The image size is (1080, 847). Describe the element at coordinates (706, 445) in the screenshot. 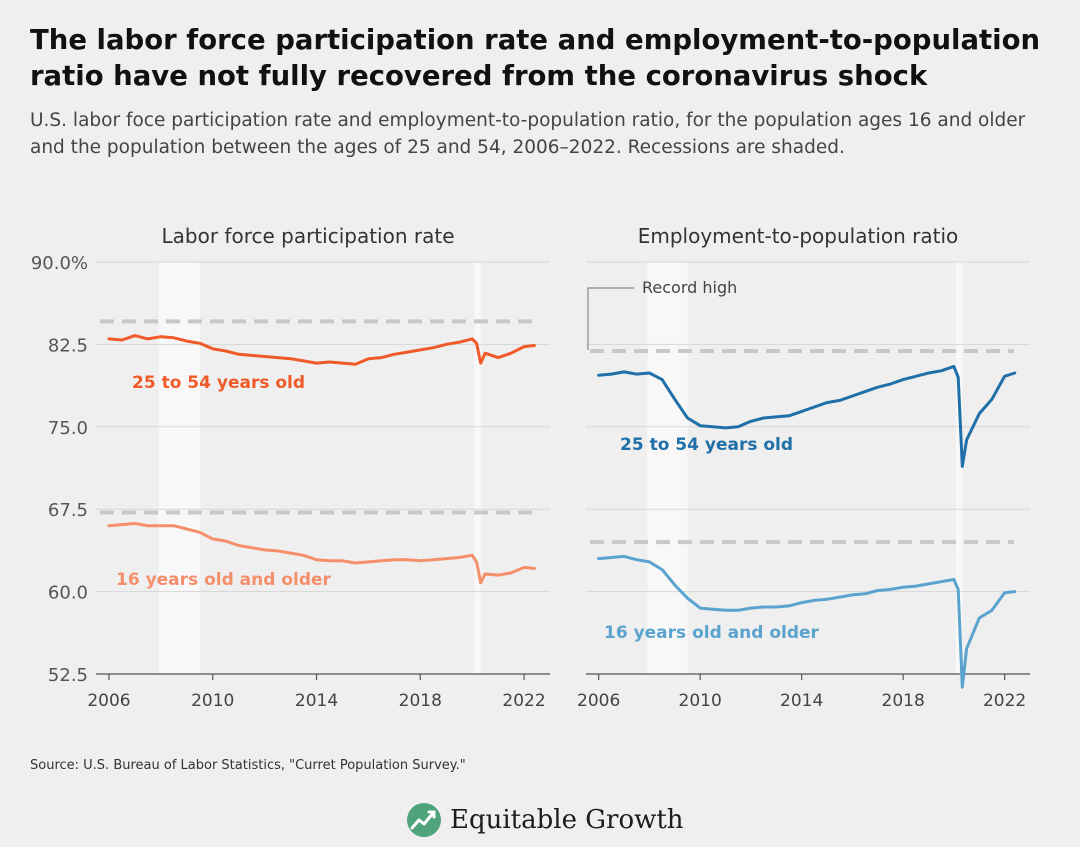

I see `series-label-epop-prime: 25 to 54 years old` at that location.